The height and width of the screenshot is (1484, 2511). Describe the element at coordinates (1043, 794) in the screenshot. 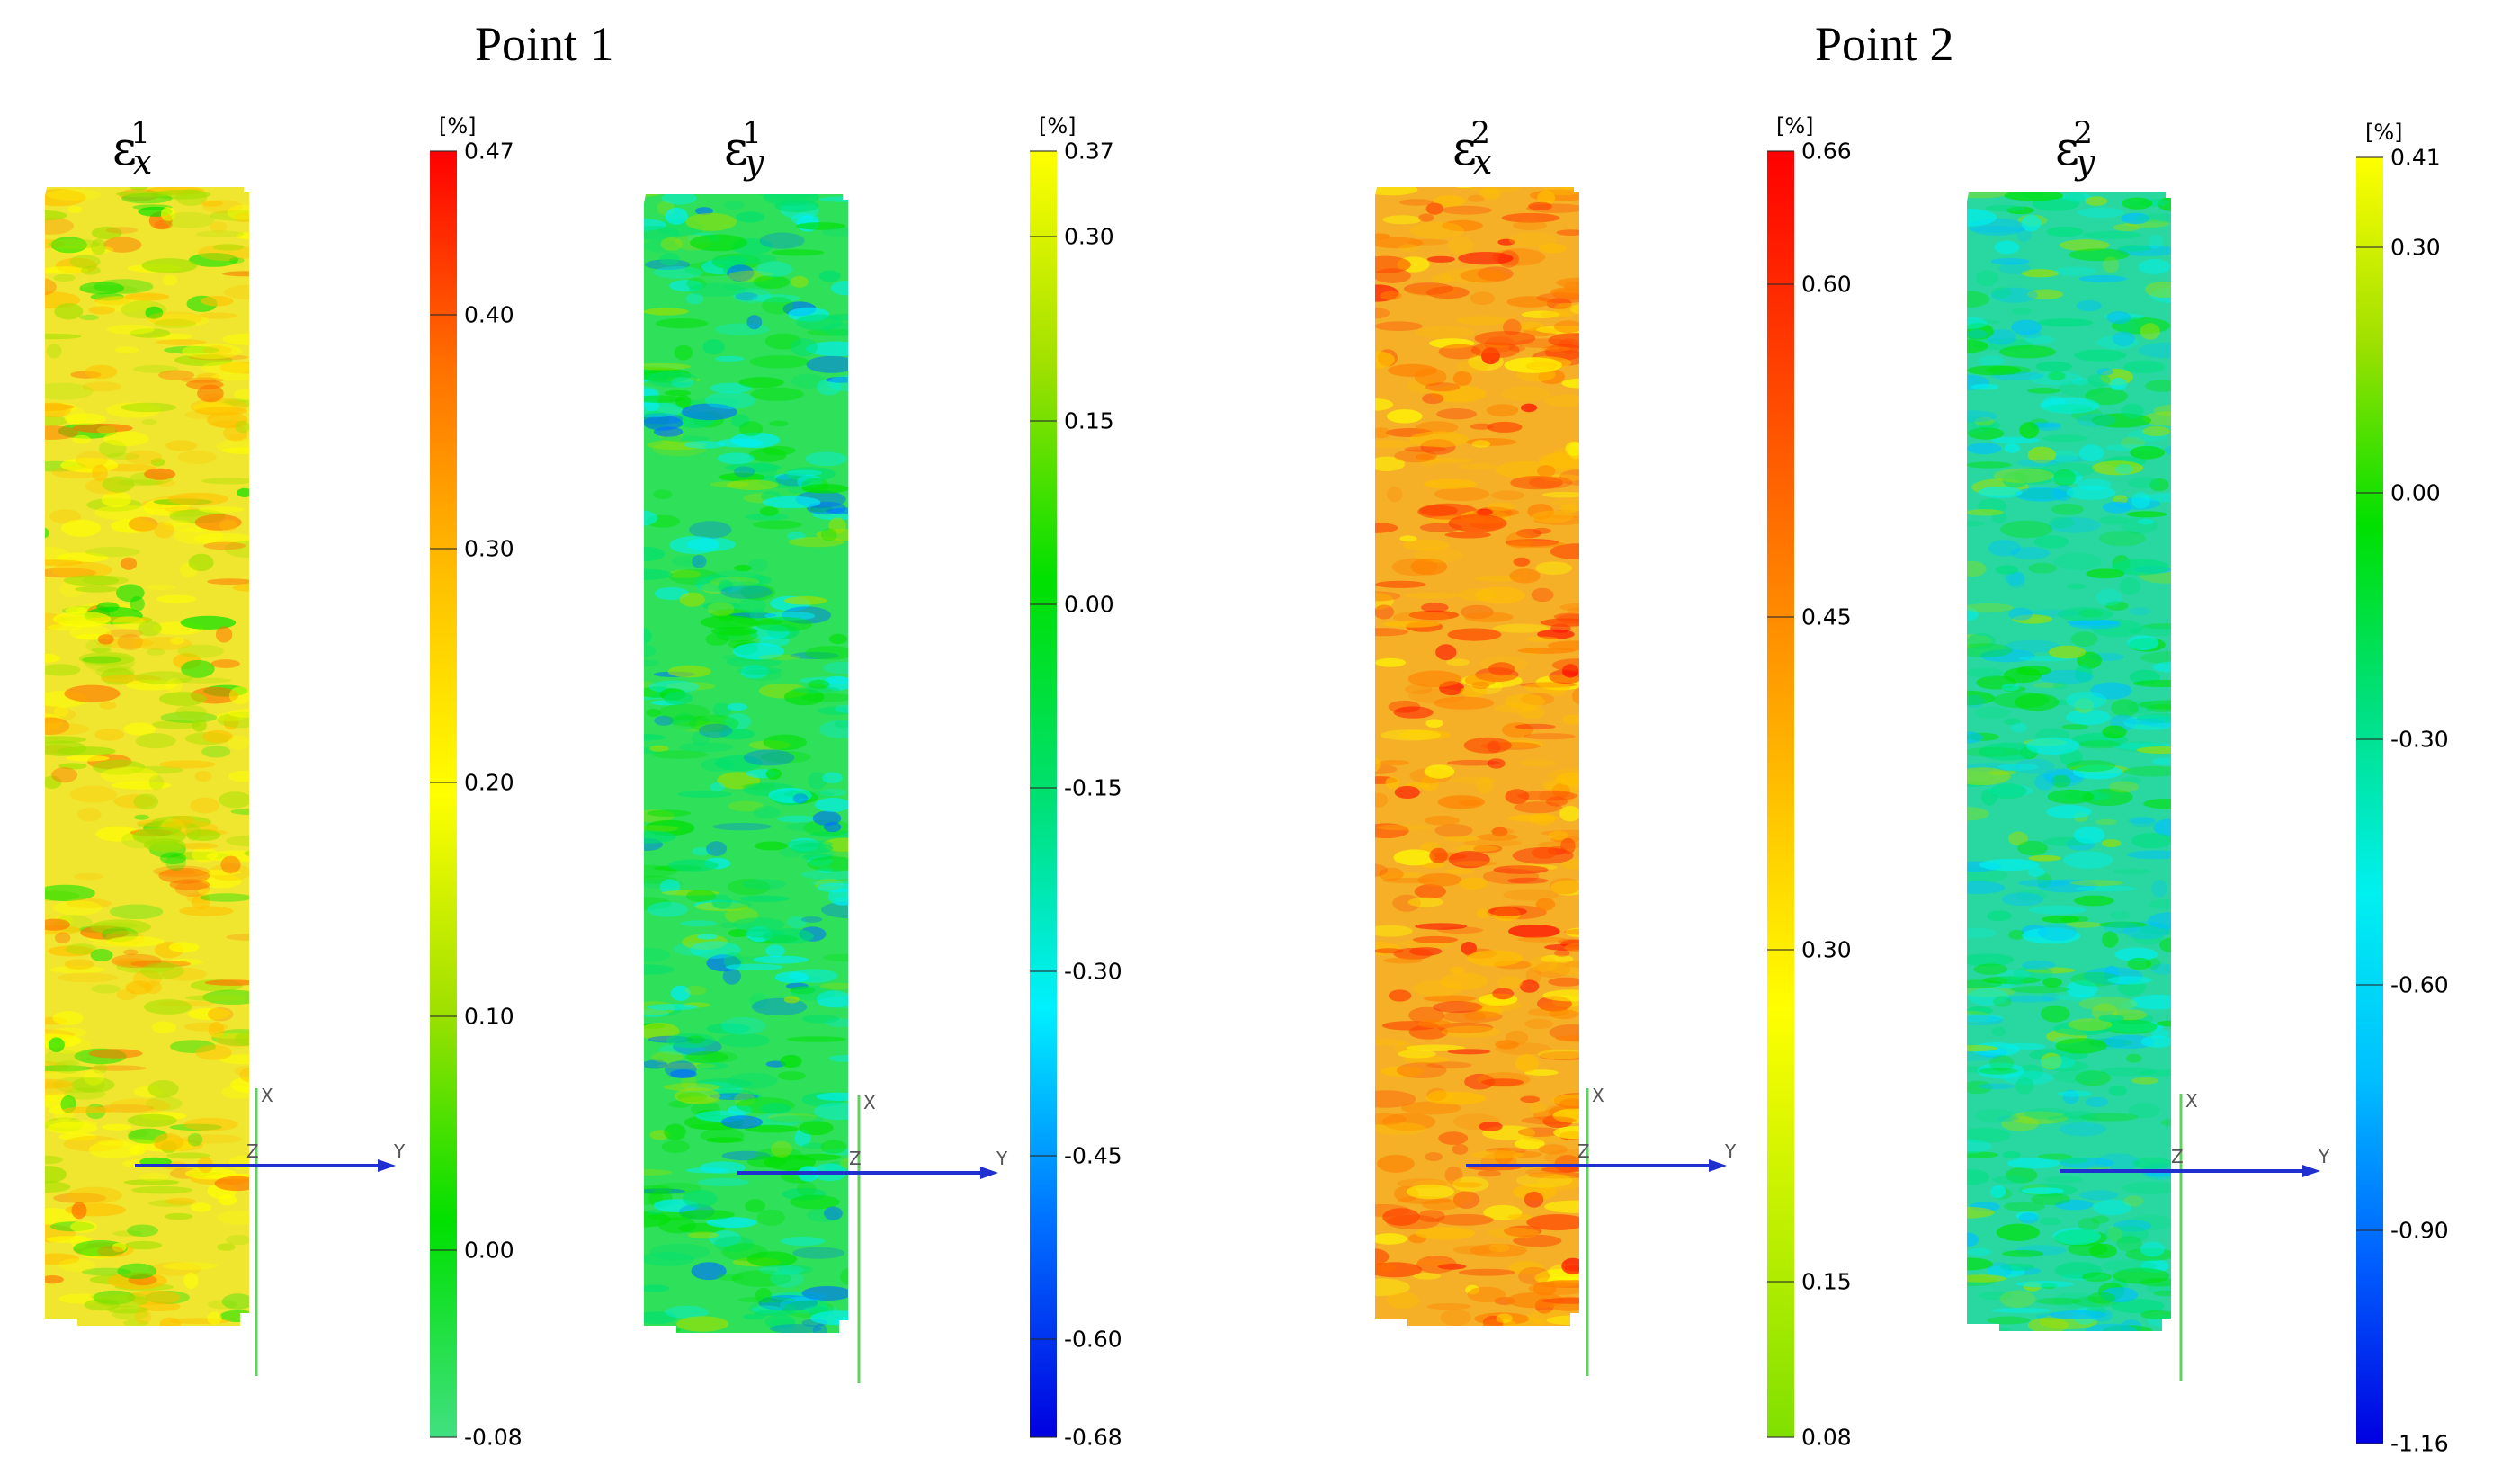

I see `ey1-colorbar-gradient` at that location.